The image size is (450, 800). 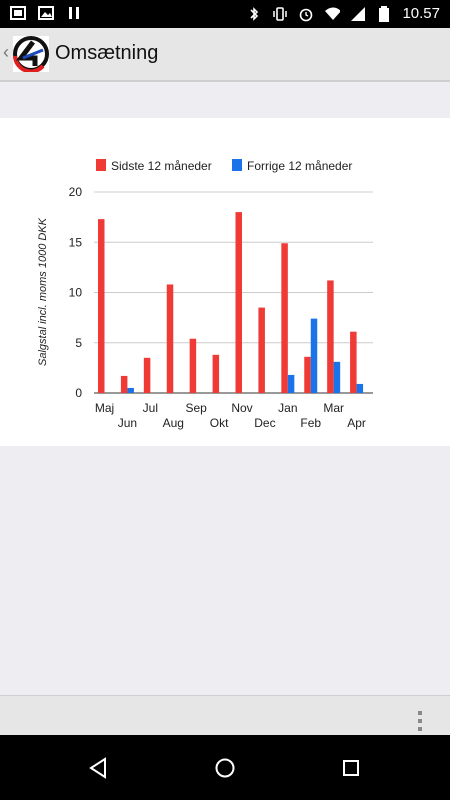 I want to click on y-axis-ticks: 0 5 10 15 20, so click(x=76, y=292).